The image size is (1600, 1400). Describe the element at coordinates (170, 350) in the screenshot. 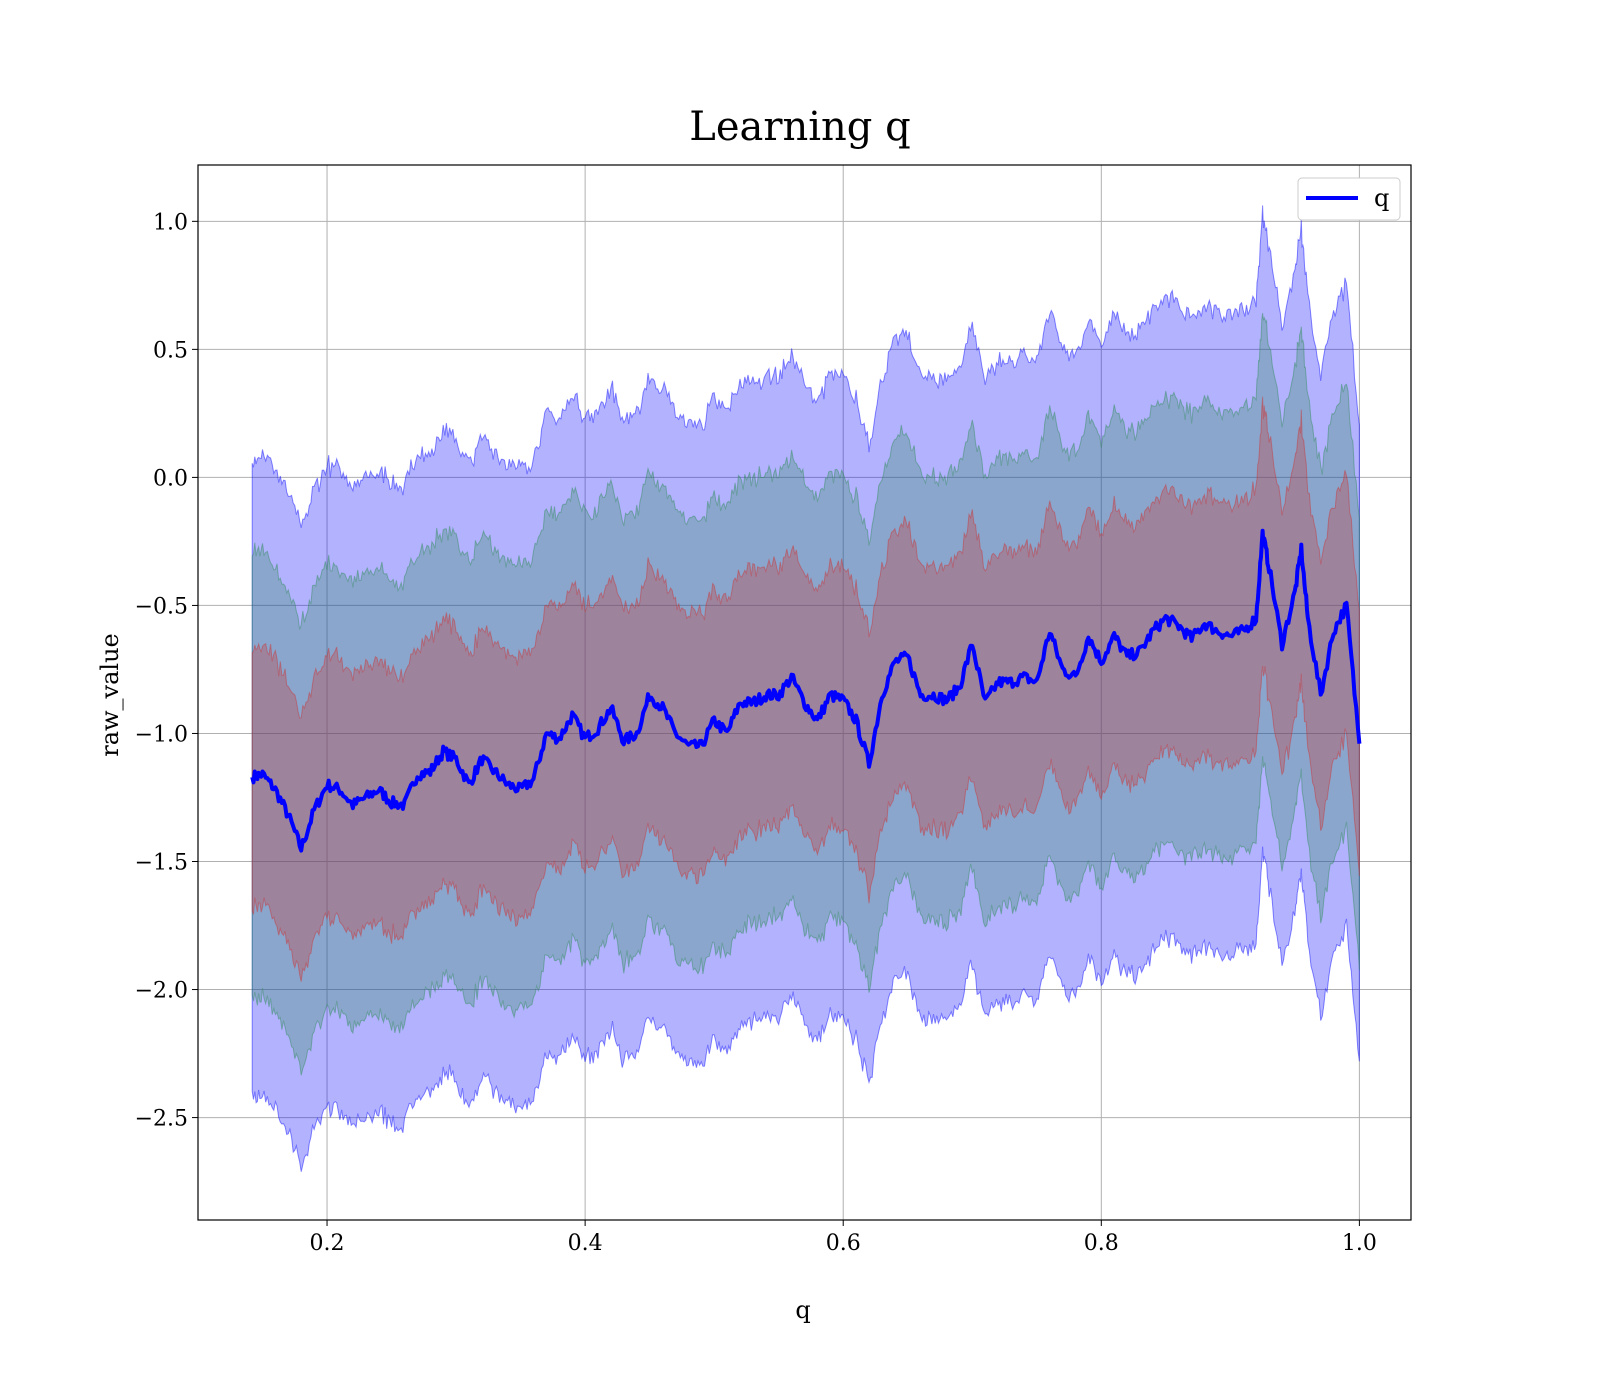

I see `y-tick-label: 0.5` at that location.